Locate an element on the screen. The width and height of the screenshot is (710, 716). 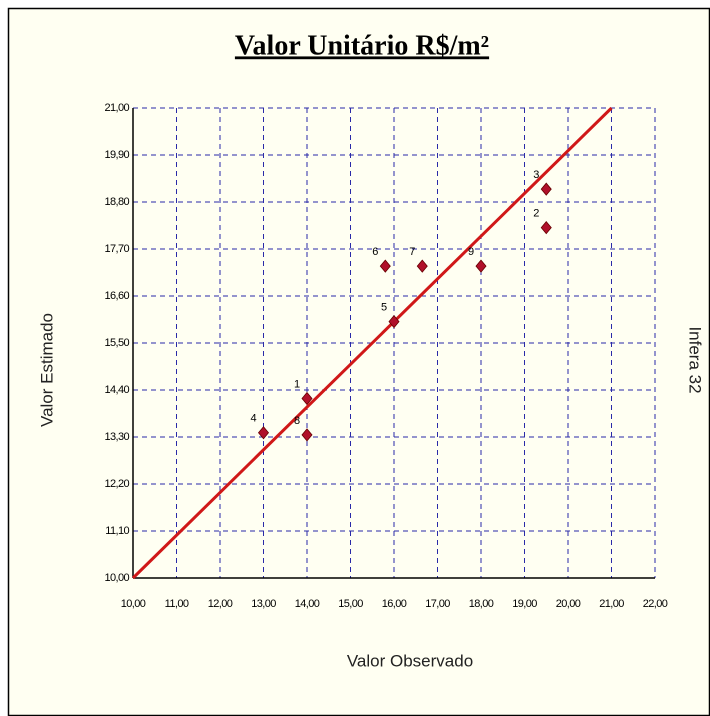
y-tick-label: 18,80 is located at coordinates (116, 202).